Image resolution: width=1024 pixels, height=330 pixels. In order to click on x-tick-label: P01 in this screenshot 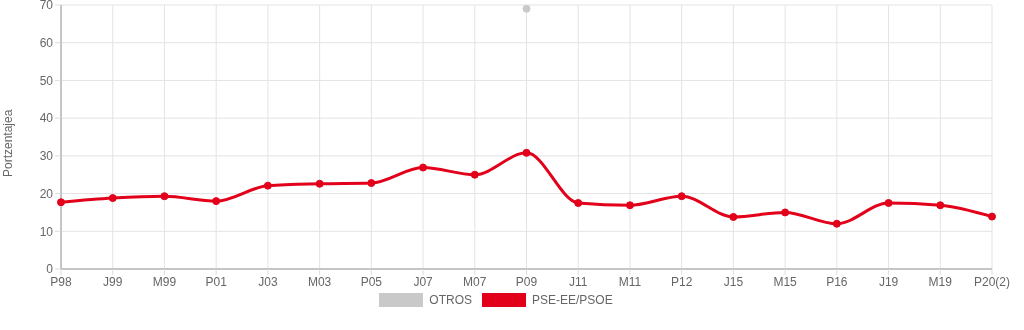, I will do `click(216, 281)`.